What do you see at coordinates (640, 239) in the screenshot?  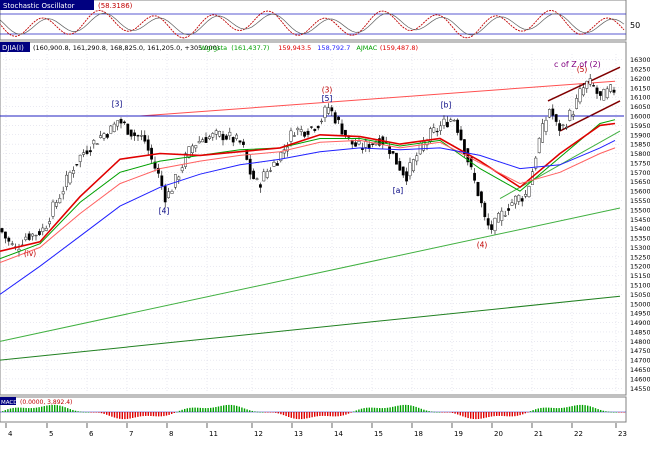 I see `y-tick-label: 15350` at bounding box center [640, 239].